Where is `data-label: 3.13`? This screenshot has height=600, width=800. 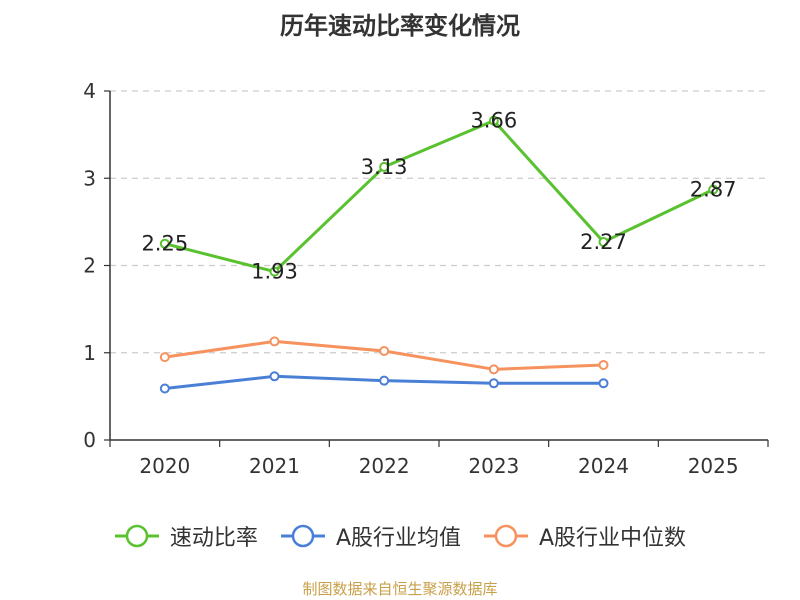
data-label: 3.13 is located at coordinates (384, 167).